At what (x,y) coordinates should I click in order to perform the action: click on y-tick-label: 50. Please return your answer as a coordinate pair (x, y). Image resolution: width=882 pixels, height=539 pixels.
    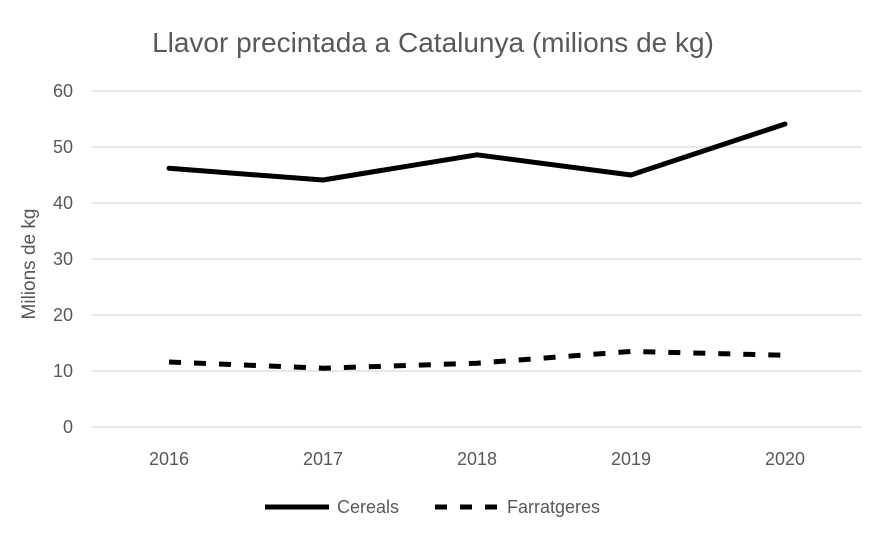
    Looking at the image, I should click on (63, 147).